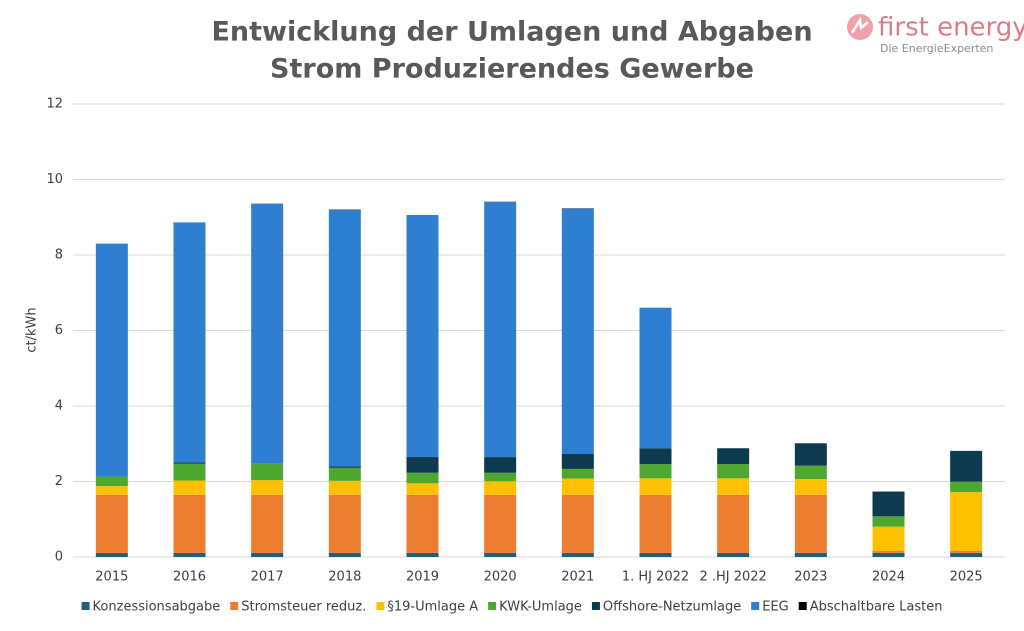 This screenshot has height=631, width=1024. Describe the element at coordinates (500, 577) in the screenshot. I see `x-tick-label: 2020` at that location.